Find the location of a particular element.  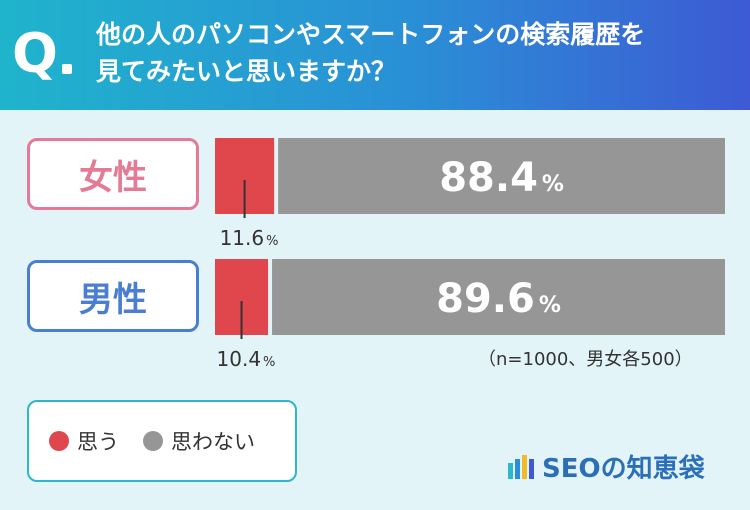

legend-swatch-yes is located at coordinates (59, 441).